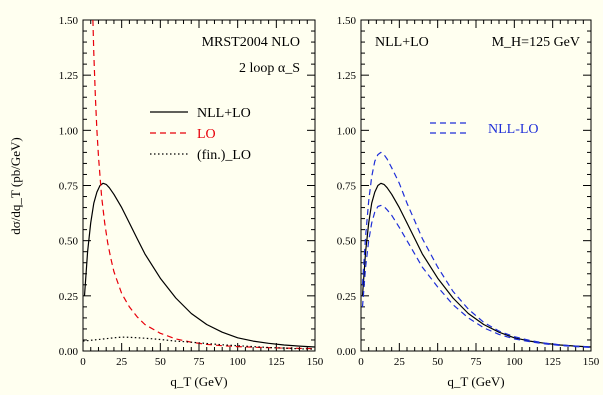 The image size is (603, 395). Describe the element at coordinates (69, 76) in the screenshot. I see `left-y-tick-label: 1.25` at that location.